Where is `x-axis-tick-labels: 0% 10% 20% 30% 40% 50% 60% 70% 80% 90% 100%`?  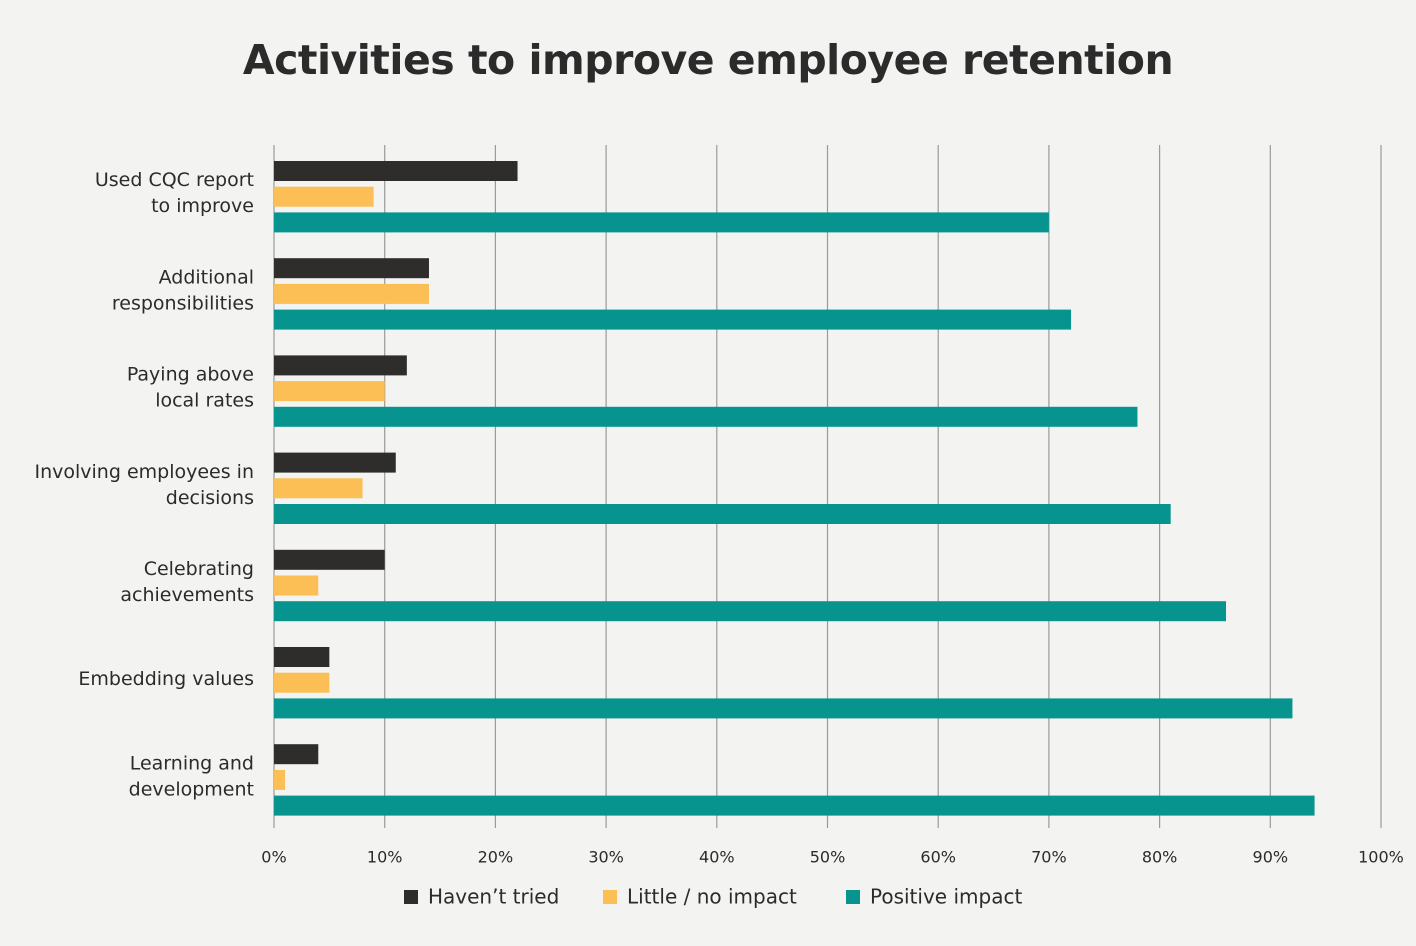 x-axis-tick-labels: 0% 10% 20% 30% 40% 50% 60% 70% 80% 90% 100% is located at coordinates (832, 857).